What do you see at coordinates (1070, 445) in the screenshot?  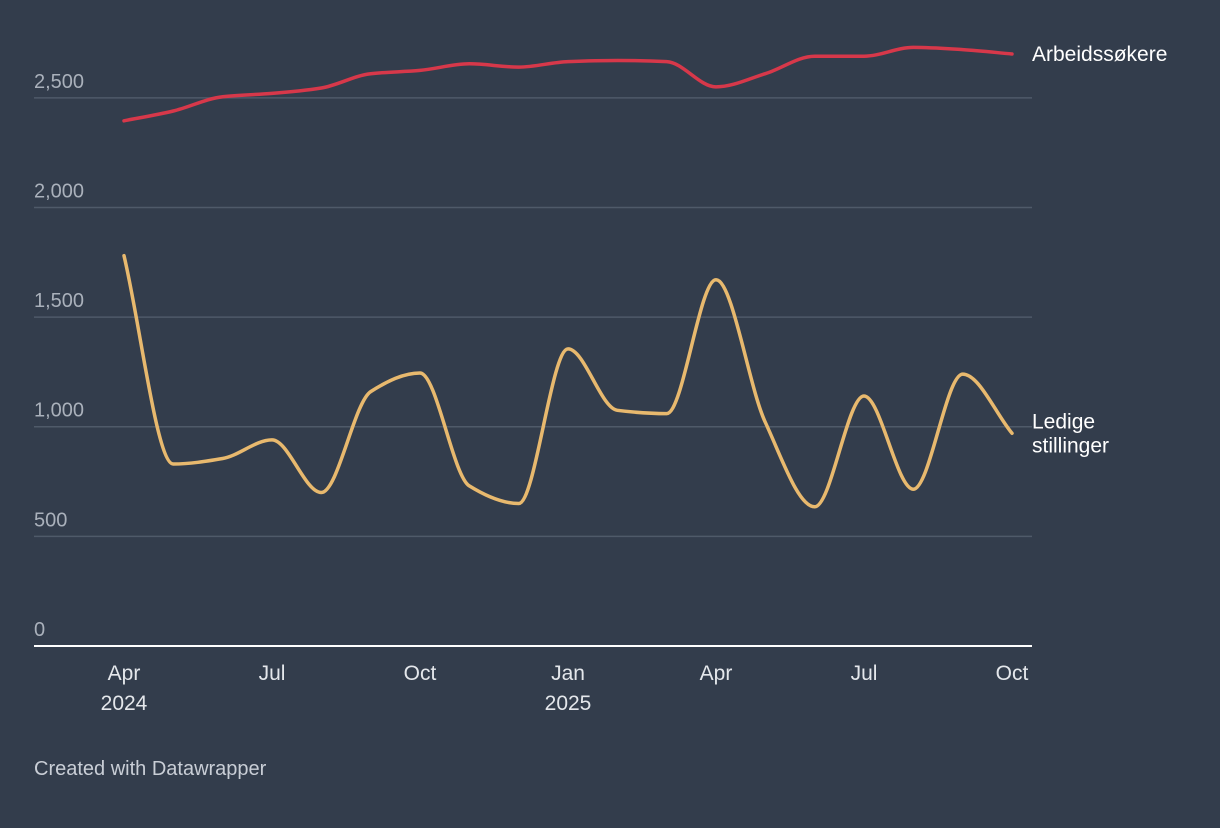 I see `series-label-ledige-stillinger: stillinger` at bounding box center [1070, 445].